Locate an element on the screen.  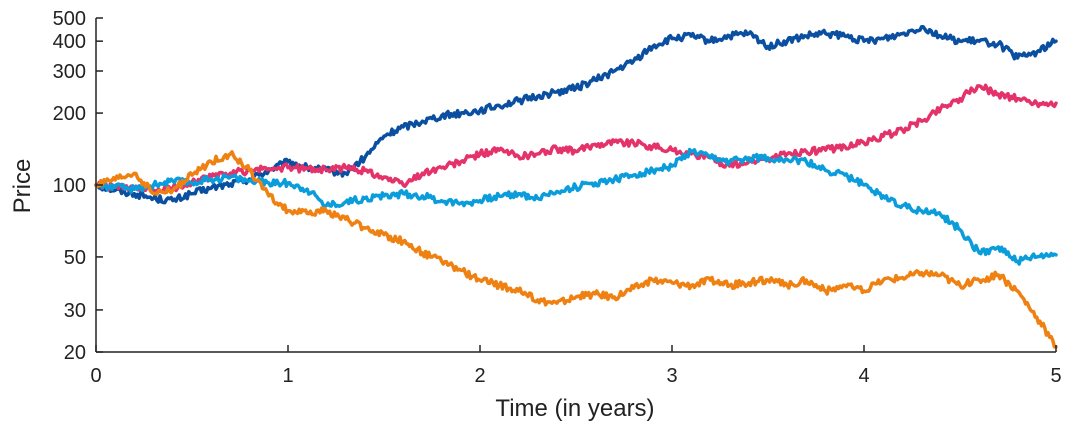
y-tick-label: 200 is located at coordinates (69, 114).